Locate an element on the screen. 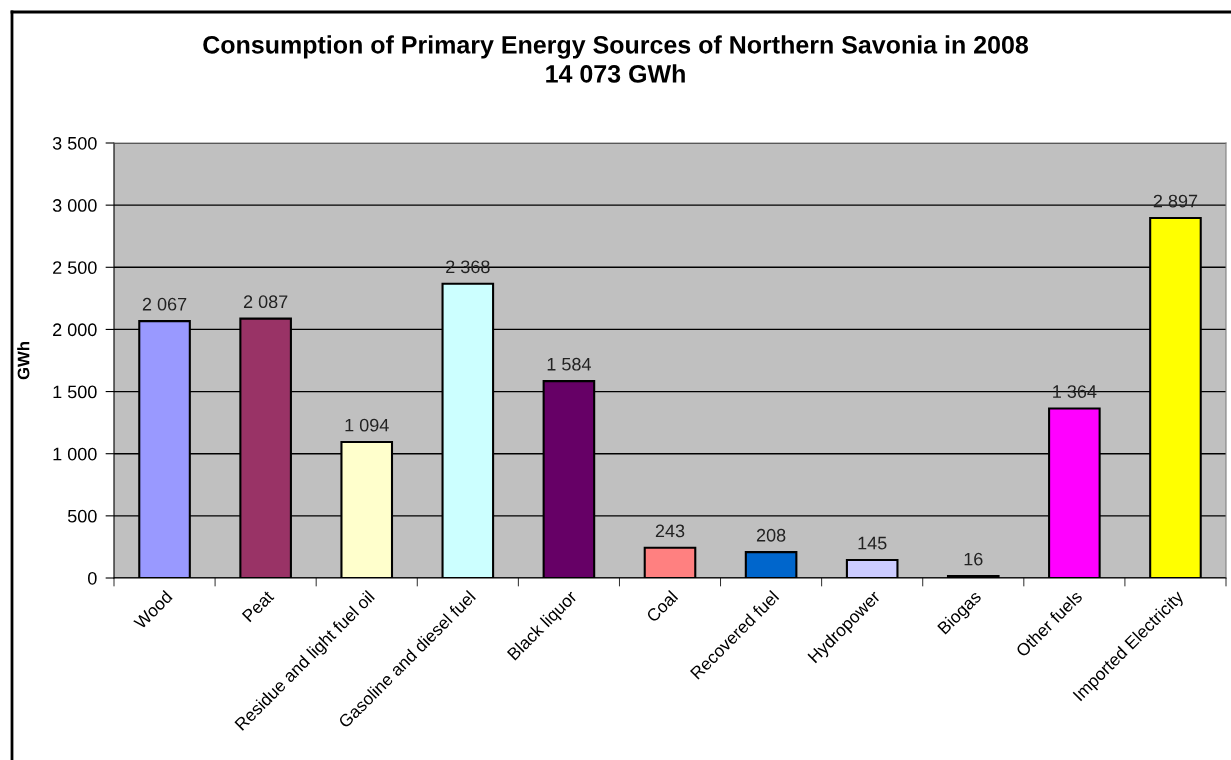 Image resolution: width=1231 pixels, height=760 pixels. data-label: 243 is located at coordinates (670, 531).